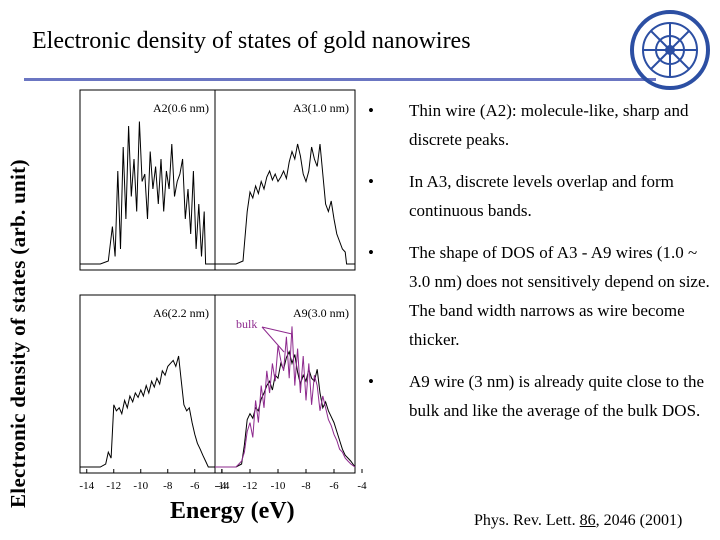 Image resolution: width=720 pixels, height=540 pixels. I want to click on panel-label: A3(1.0 nm), so click(321, 108).